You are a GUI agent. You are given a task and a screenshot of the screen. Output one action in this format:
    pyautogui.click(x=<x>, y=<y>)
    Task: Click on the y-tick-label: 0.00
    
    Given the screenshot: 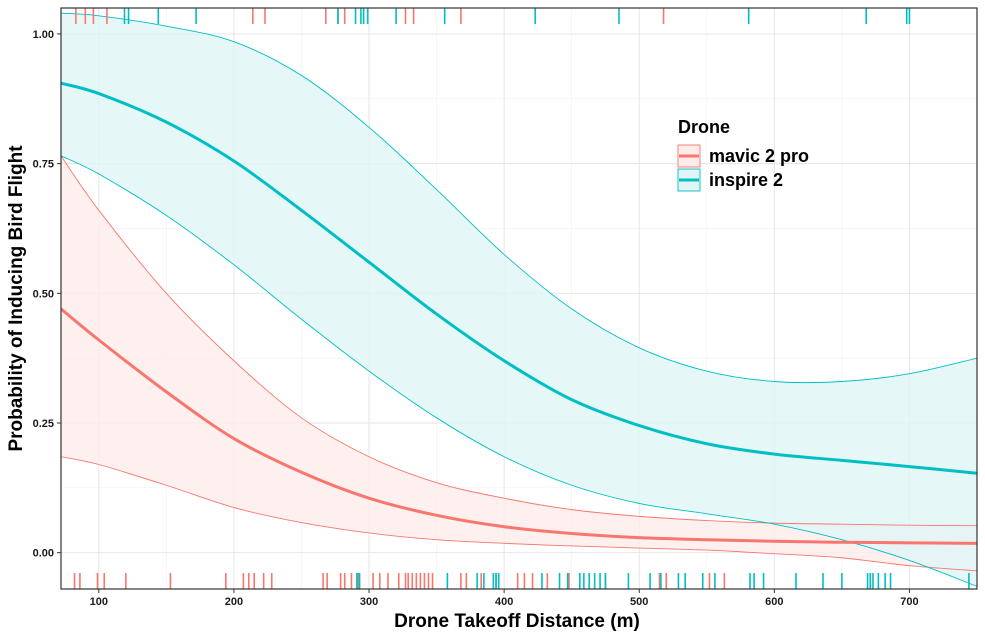 What is the action you would take?
    pyautogui.click(x=43, y=554)
    